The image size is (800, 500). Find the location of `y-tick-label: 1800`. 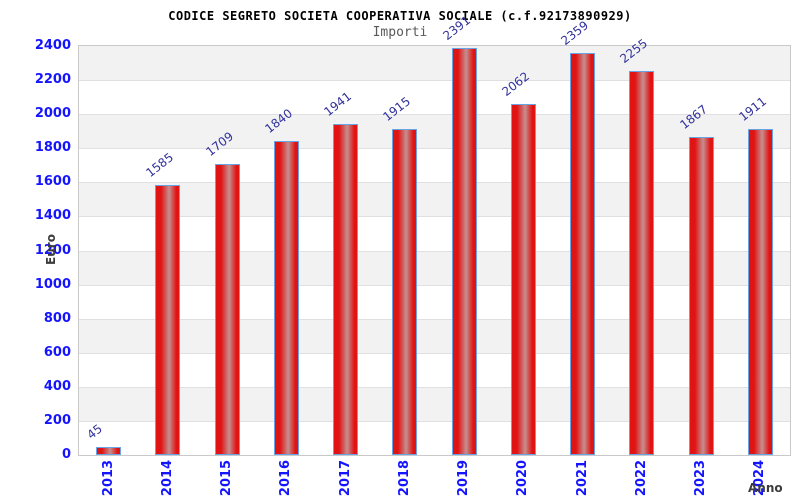

y-tick-label: 1800 is located at coordinates (52, 148).